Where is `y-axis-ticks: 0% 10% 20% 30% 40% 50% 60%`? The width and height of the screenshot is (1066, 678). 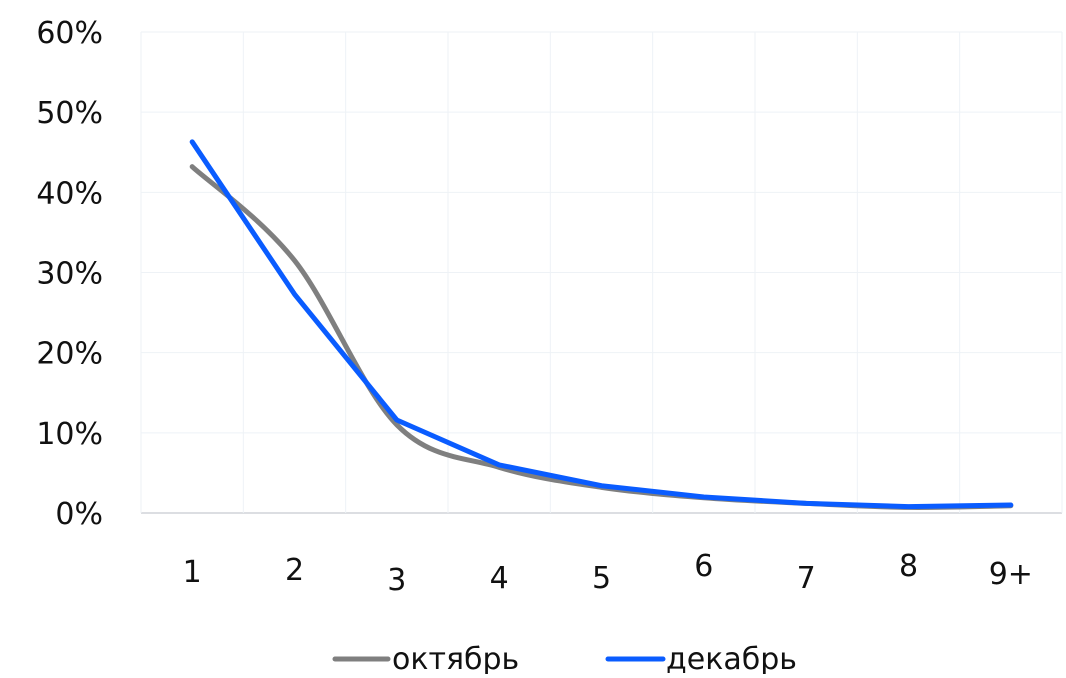
y-axis-ticks: 0% 10% 20% 30% 40% 50% 60% is located at coordinates (69, 274).